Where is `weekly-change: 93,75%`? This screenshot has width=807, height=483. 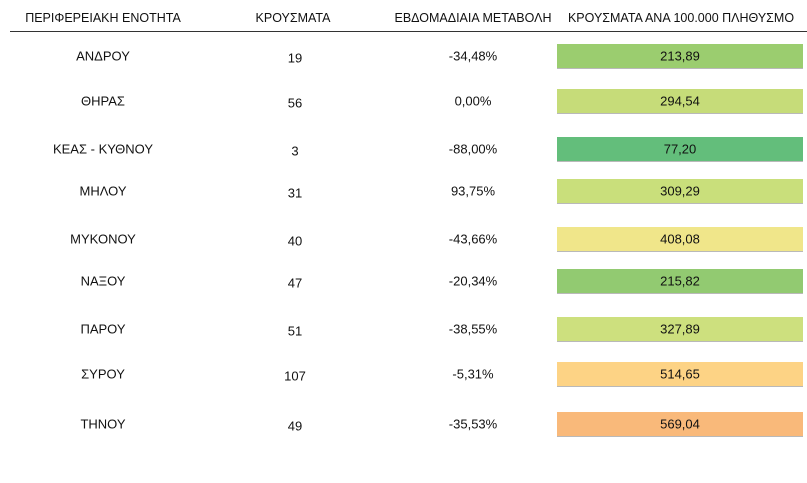
weekly-change: 93,75% is located at coordinates (473, 191).